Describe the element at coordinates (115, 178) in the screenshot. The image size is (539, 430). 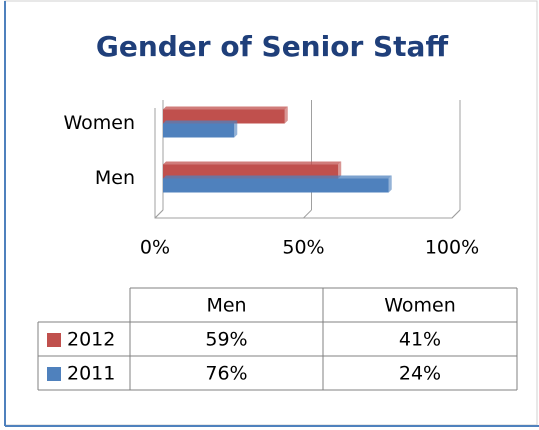
I see `y-tick-label: Men` at that location.